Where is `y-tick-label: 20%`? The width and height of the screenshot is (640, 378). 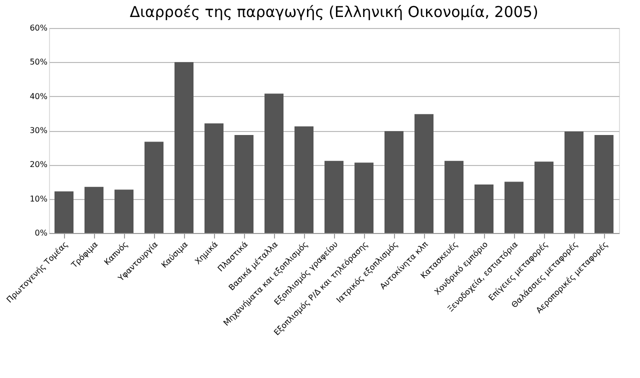 y-tick-label: 20% is located at coordinates (39, 165).